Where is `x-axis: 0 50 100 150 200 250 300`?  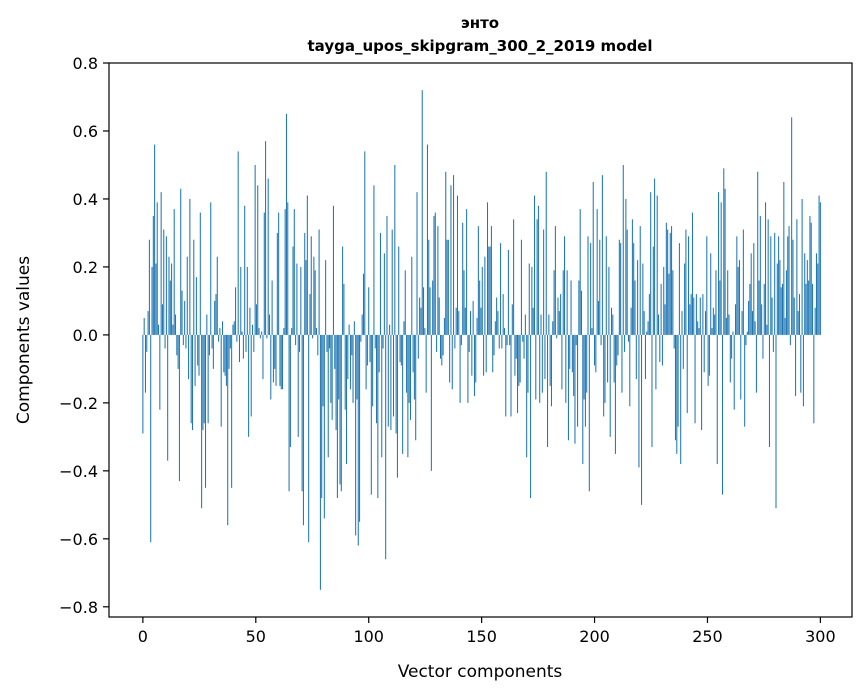 x-axis: 0 50 100 150 200 250 300 is located at coordinates (487, 631).